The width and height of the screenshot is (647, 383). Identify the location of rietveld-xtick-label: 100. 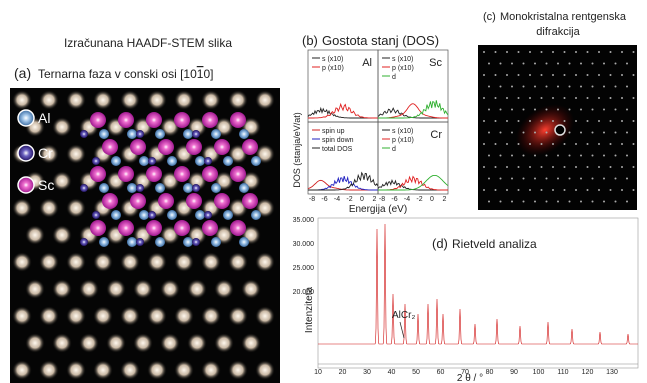
(539, 372).